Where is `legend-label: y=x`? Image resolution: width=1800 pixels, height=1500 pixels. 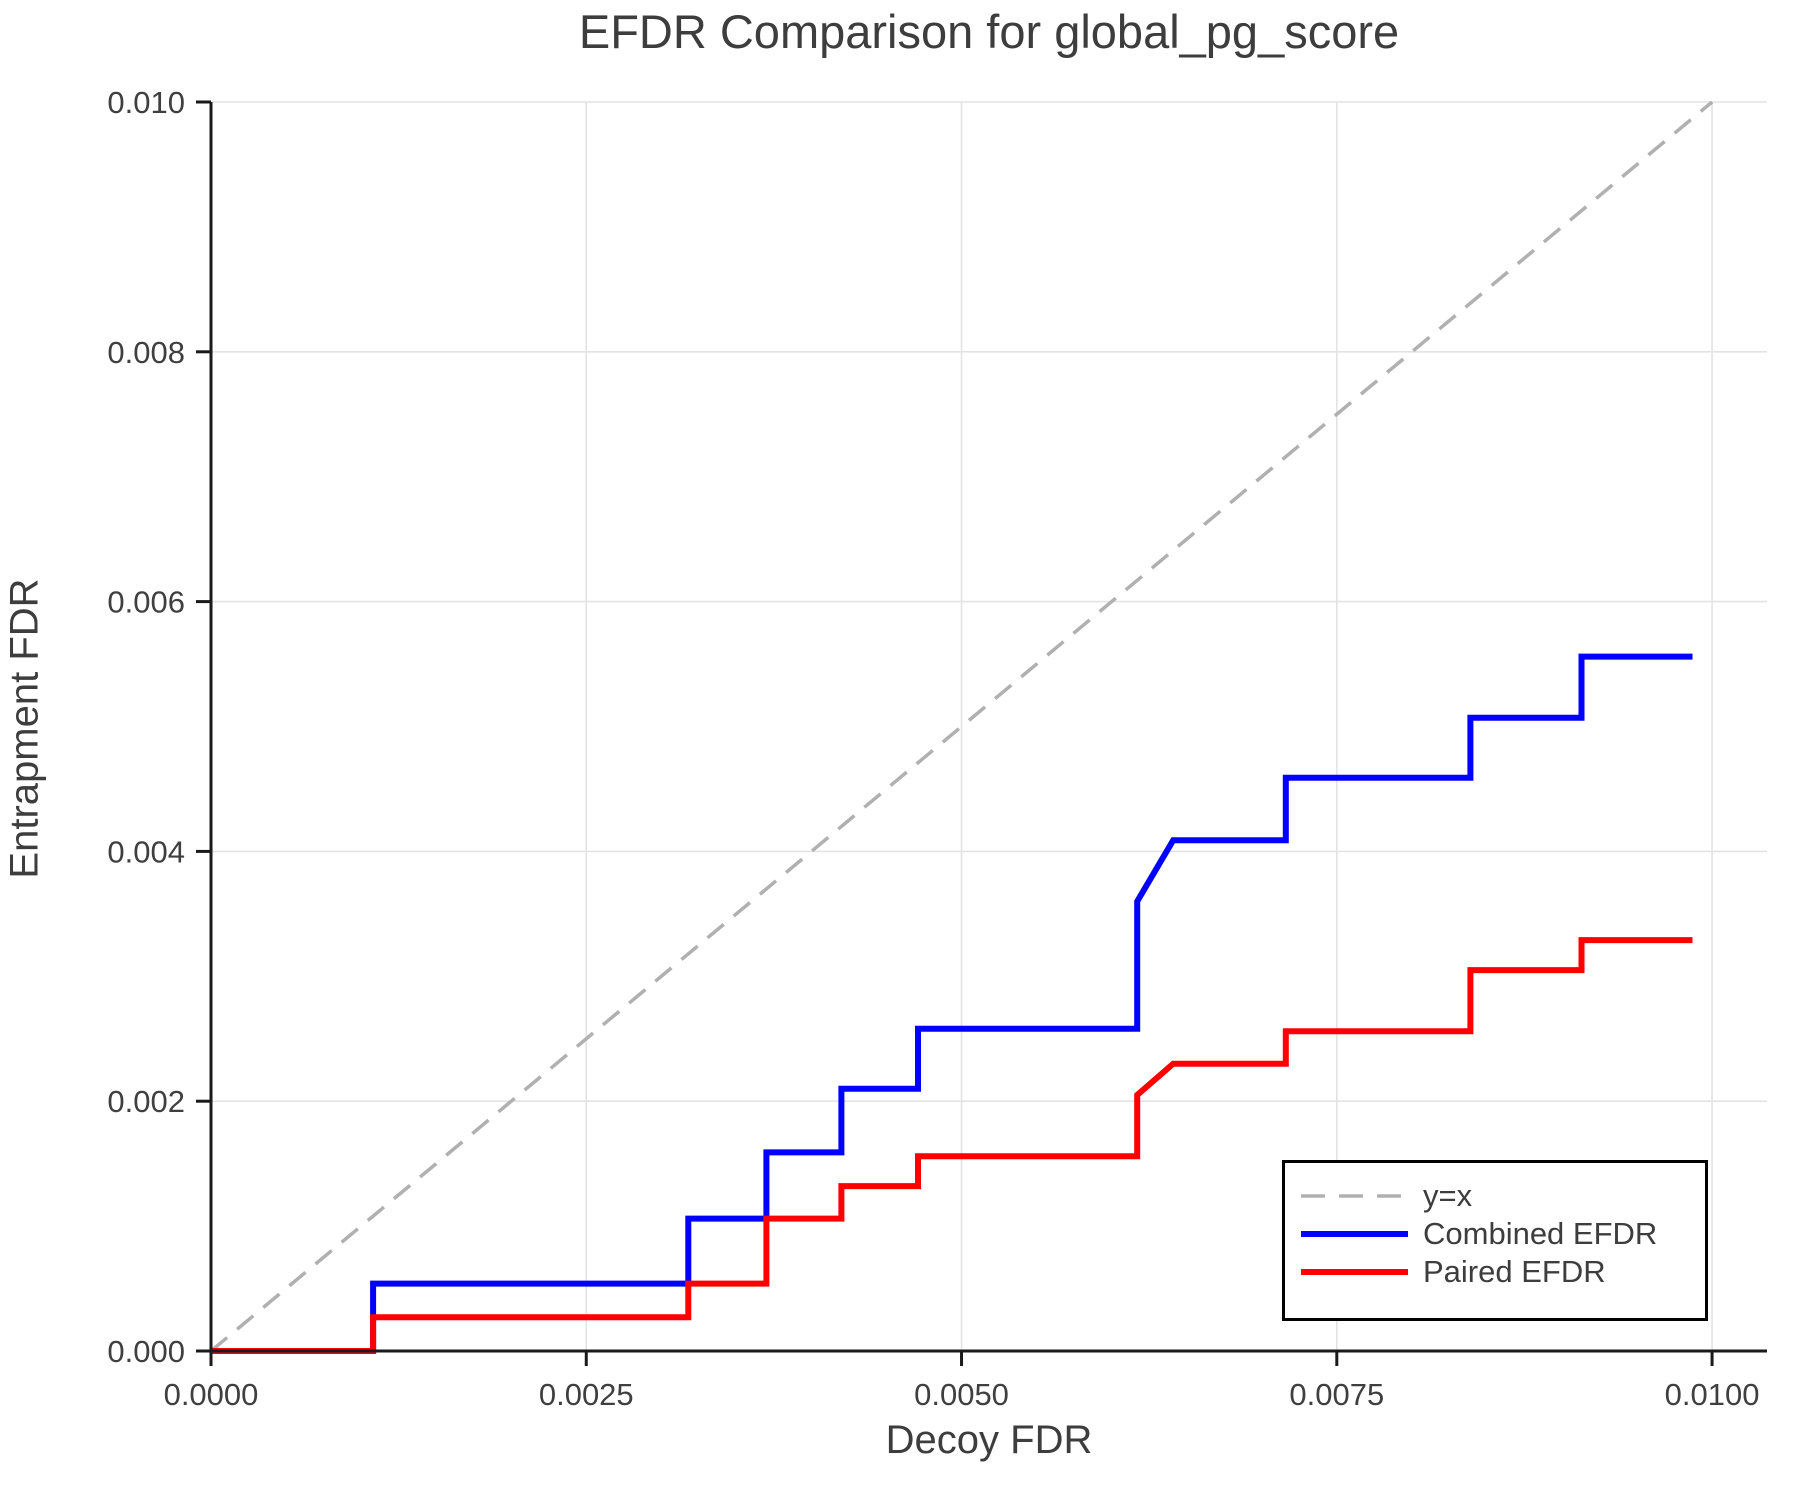
legend-label: y=x is located at coordinates (1448, 1195).